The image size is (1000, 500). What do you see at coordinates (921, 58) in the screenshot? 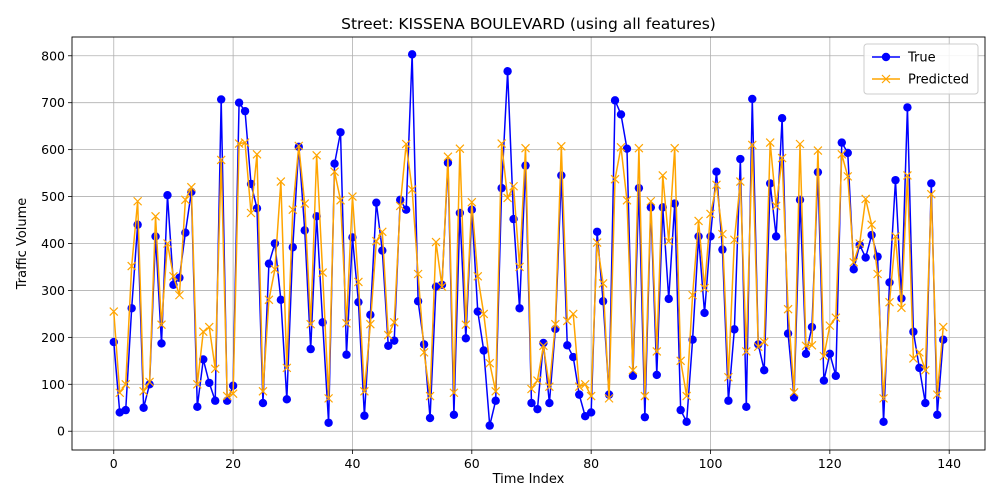
I see `legend-label-true: True` at bounding box center [921, 58].